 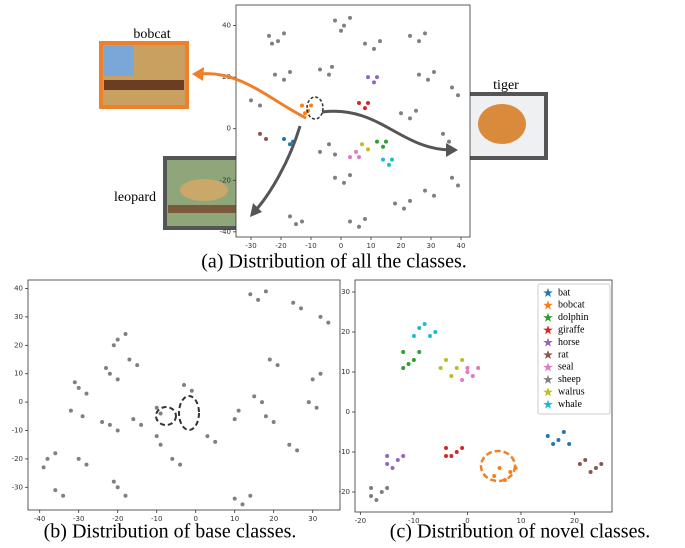 What do you see at coordinates (17, 487) in the screenshot?
I see `y-tick-label: -30` at bounding box center [17, 487].